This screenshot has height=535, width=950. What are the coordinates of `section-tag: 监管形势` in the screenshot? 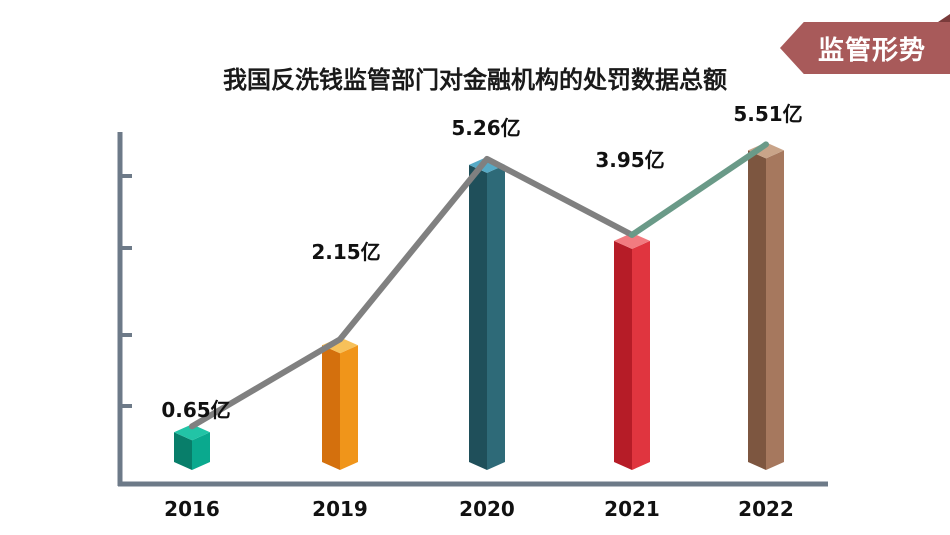 It's located at (865, 48).